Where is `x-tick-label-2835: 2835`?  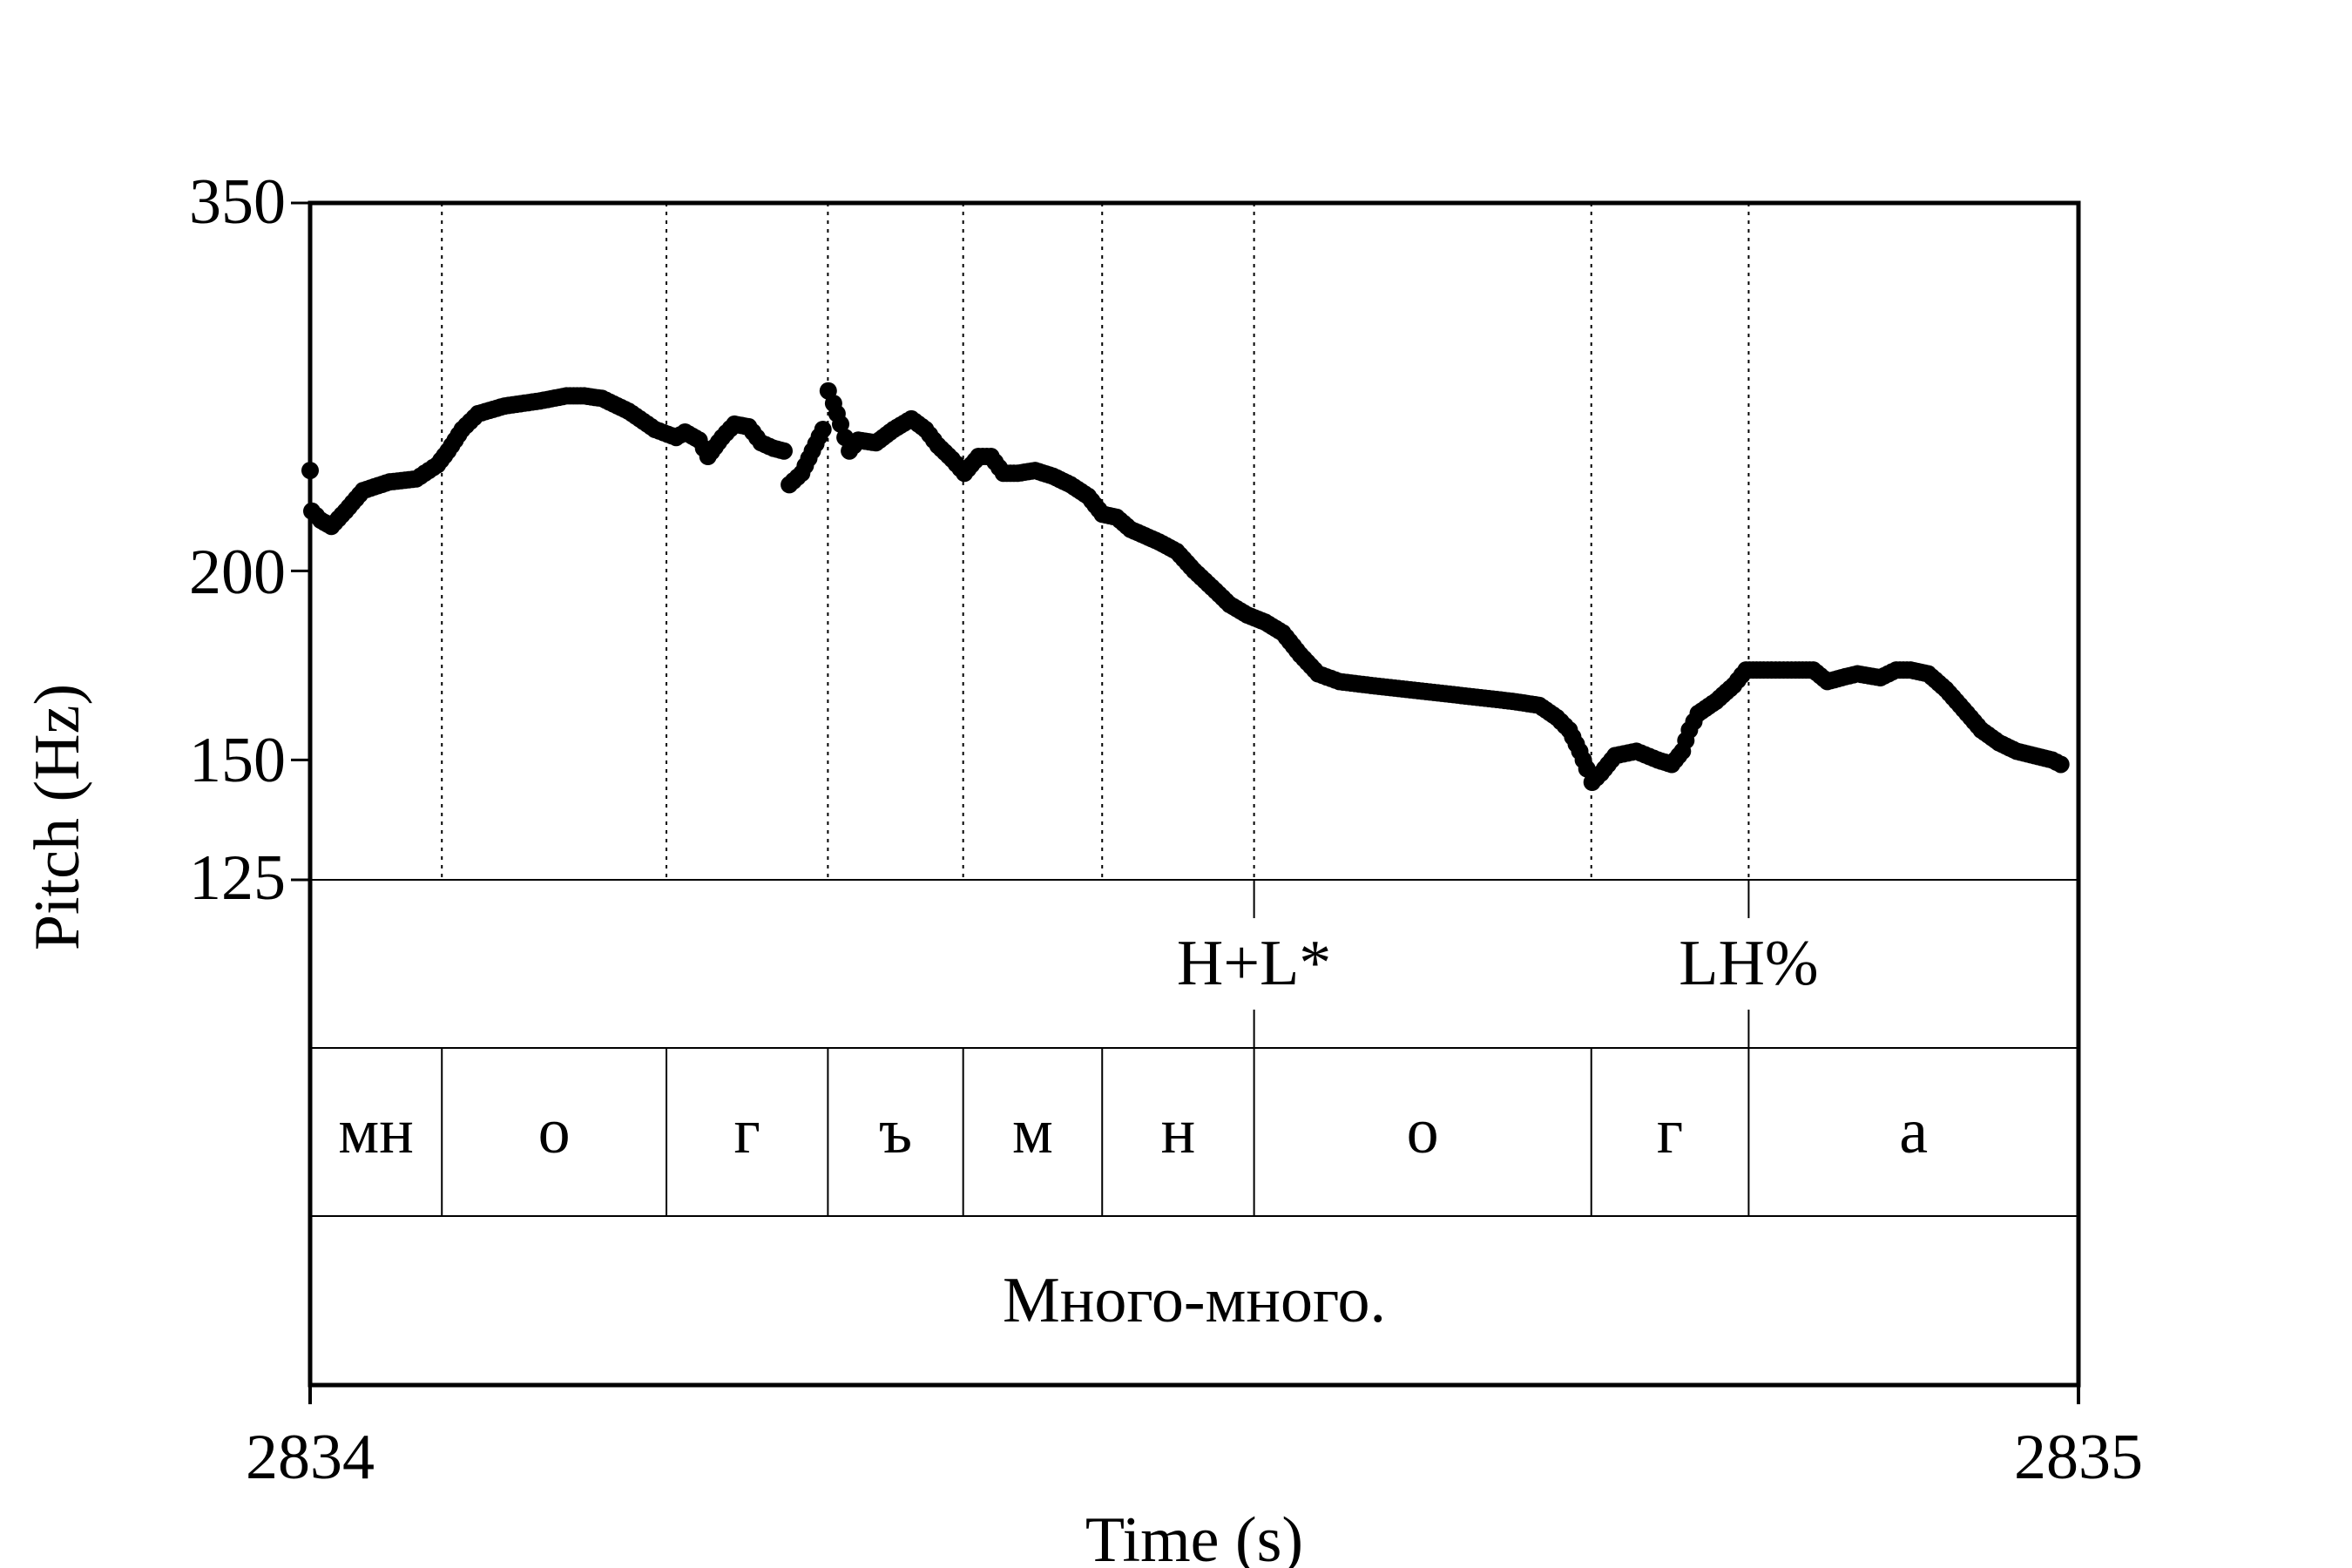 x-tick-label-2835: 2835 is located at coordinates (2078, 1457).